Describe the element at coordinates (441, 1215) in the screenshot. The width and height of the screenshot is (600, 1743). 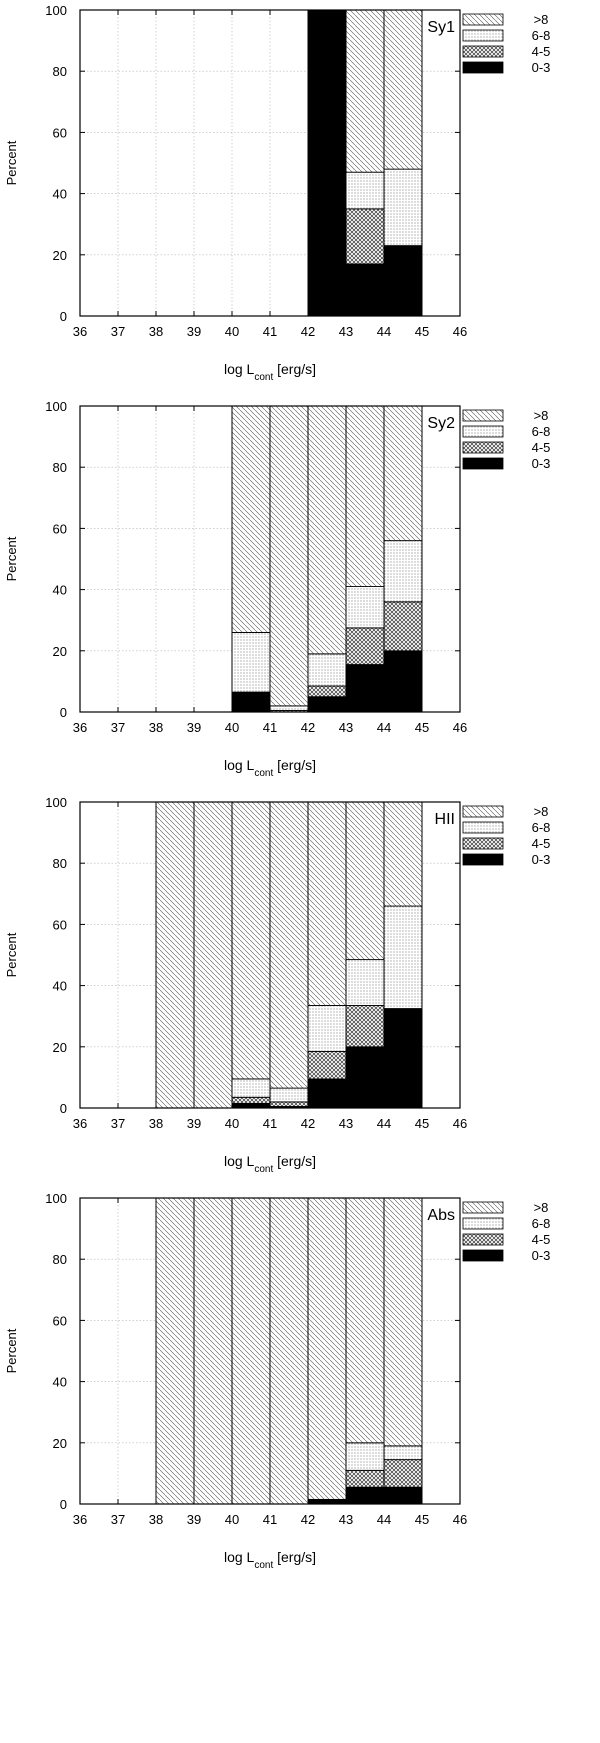
I see `panel-label: Abs` at that location.